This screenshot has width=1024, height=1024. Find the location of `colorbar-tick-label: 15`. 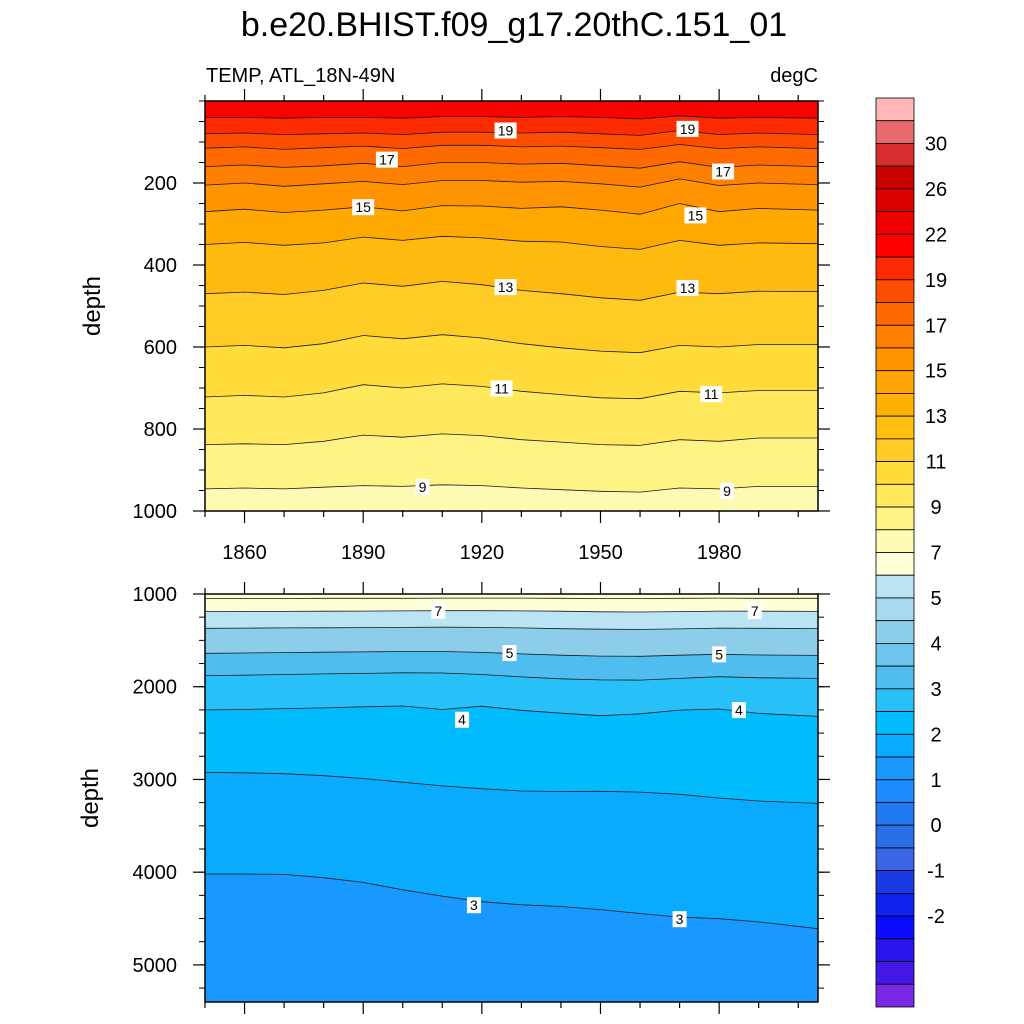

colorbar-tick-label: 15 is located at coordinates (936, 372).